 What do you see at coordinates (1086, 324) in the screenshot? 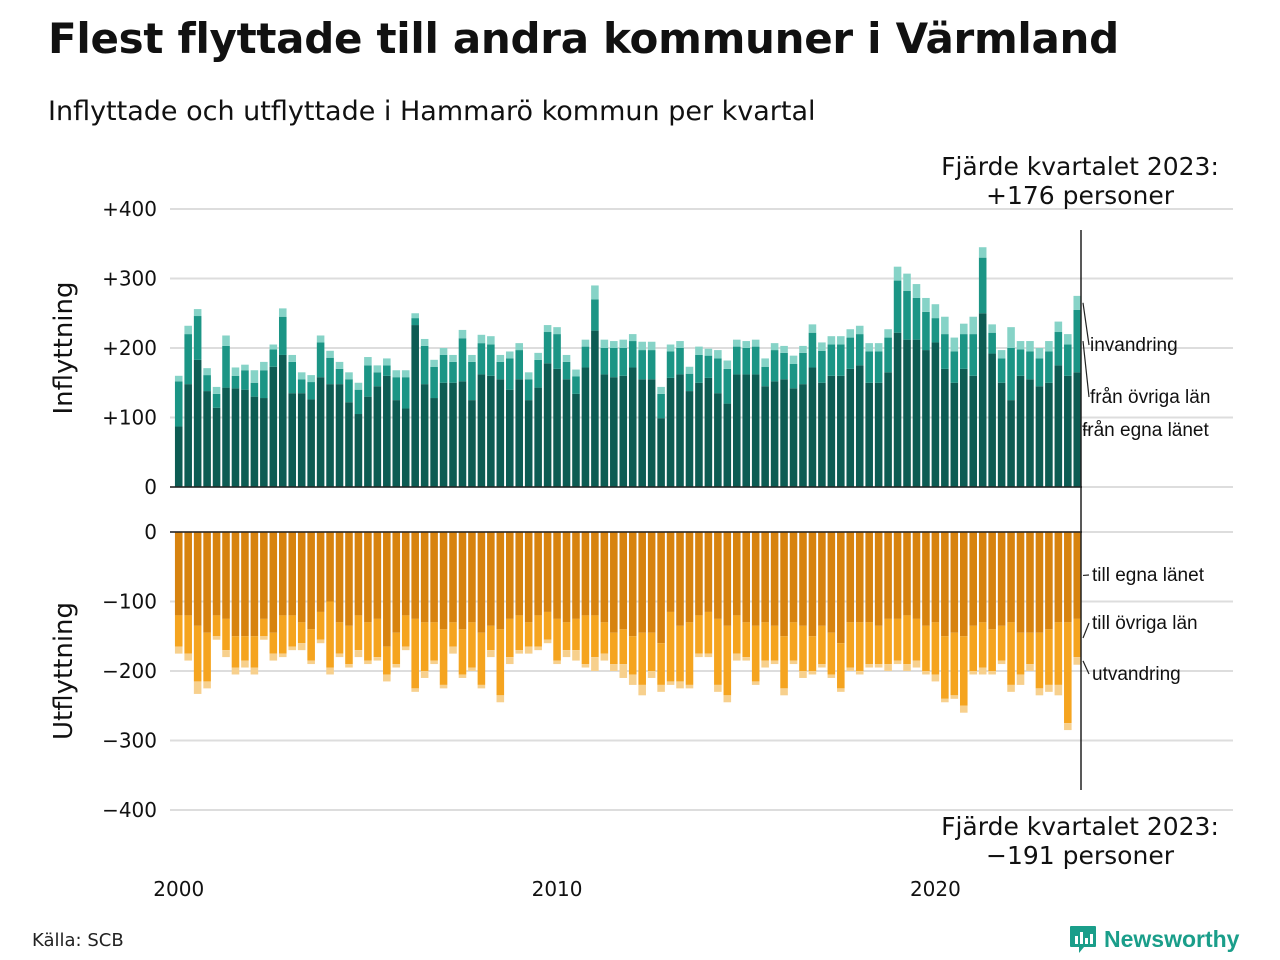
I see `label-leader` at bounding box center [1086, 324].